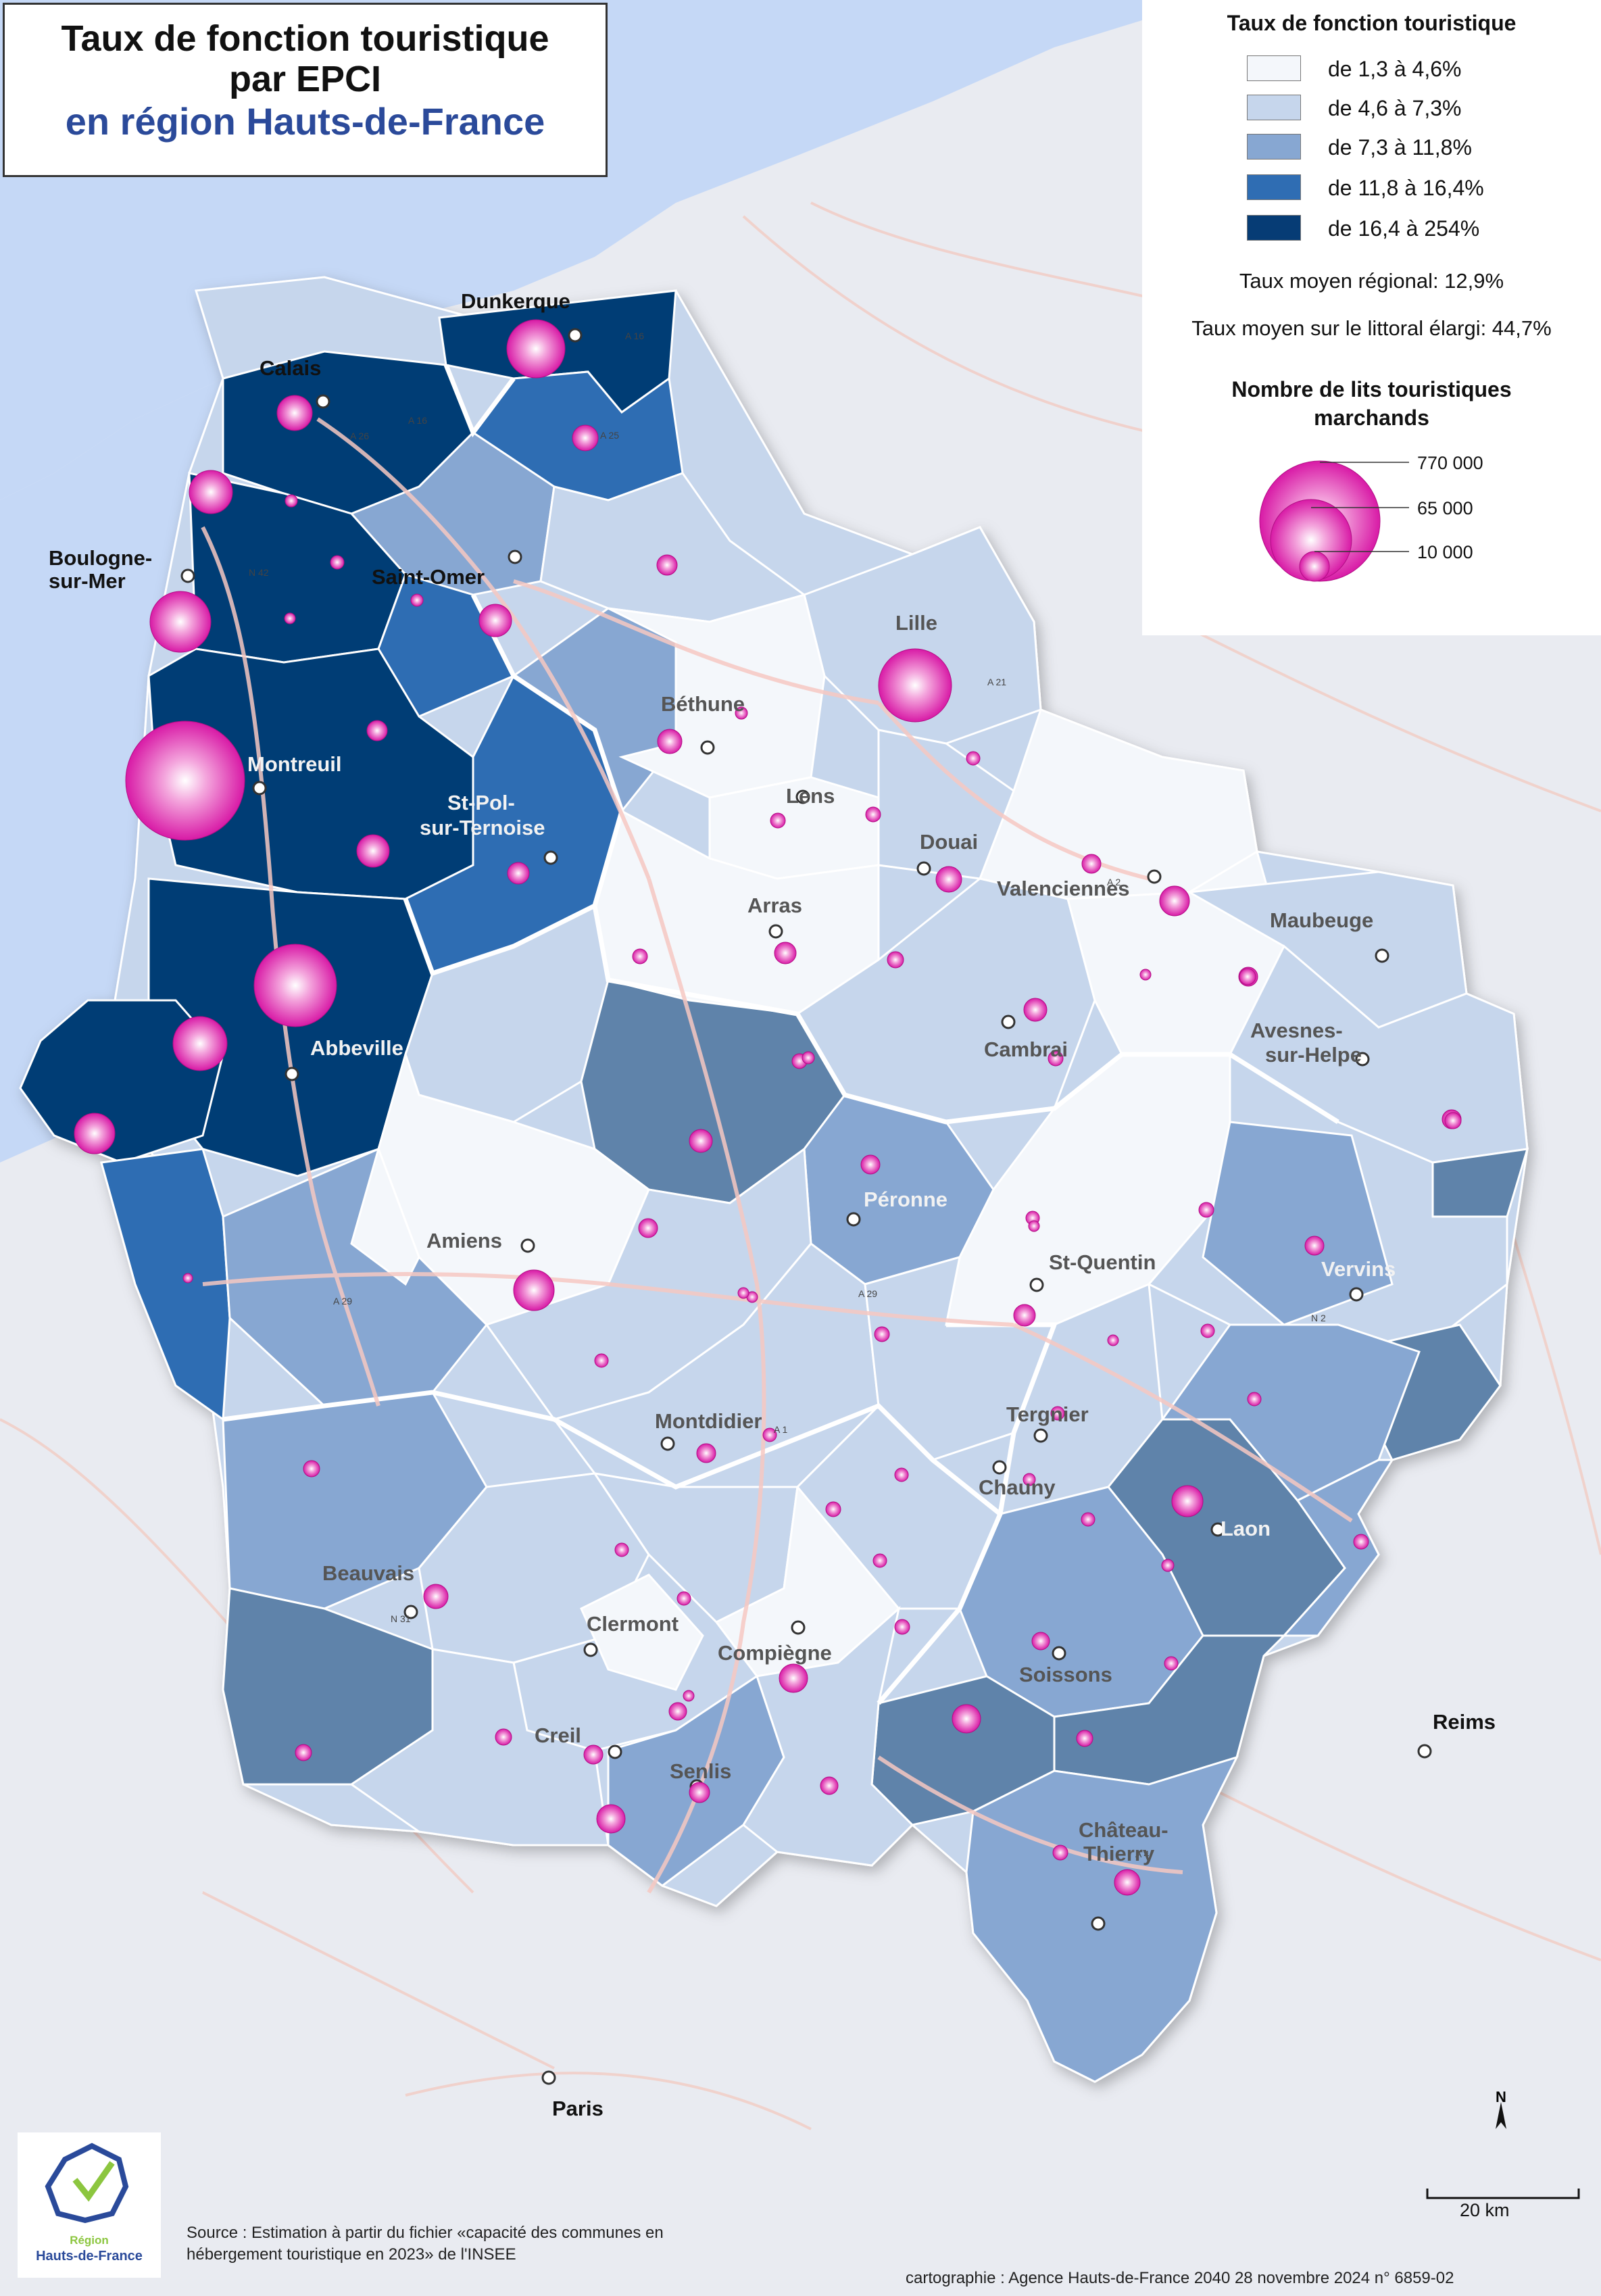  What do you see at coordinates (1298, 1223) in the screenshot?
I see `epci-vervins` at bounding box center [1298, 1223].